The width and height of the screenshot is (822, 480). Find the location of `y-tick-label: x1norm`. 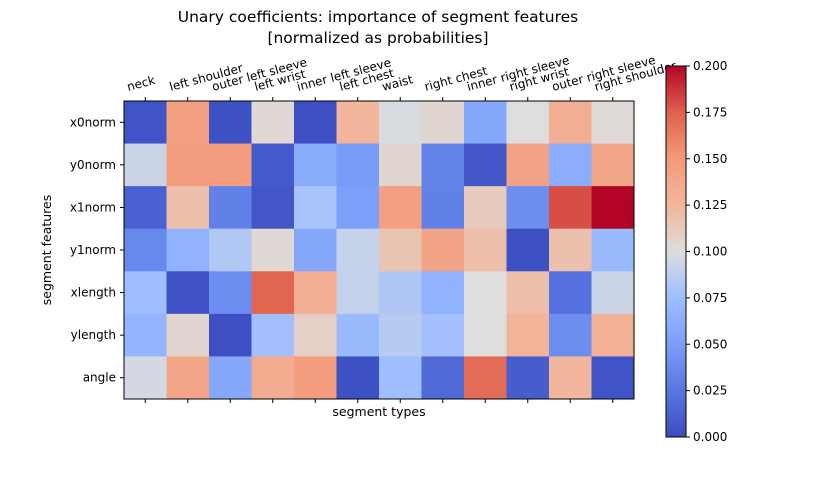

y-tick-label: x1norm is located at coordinates (93, 207).